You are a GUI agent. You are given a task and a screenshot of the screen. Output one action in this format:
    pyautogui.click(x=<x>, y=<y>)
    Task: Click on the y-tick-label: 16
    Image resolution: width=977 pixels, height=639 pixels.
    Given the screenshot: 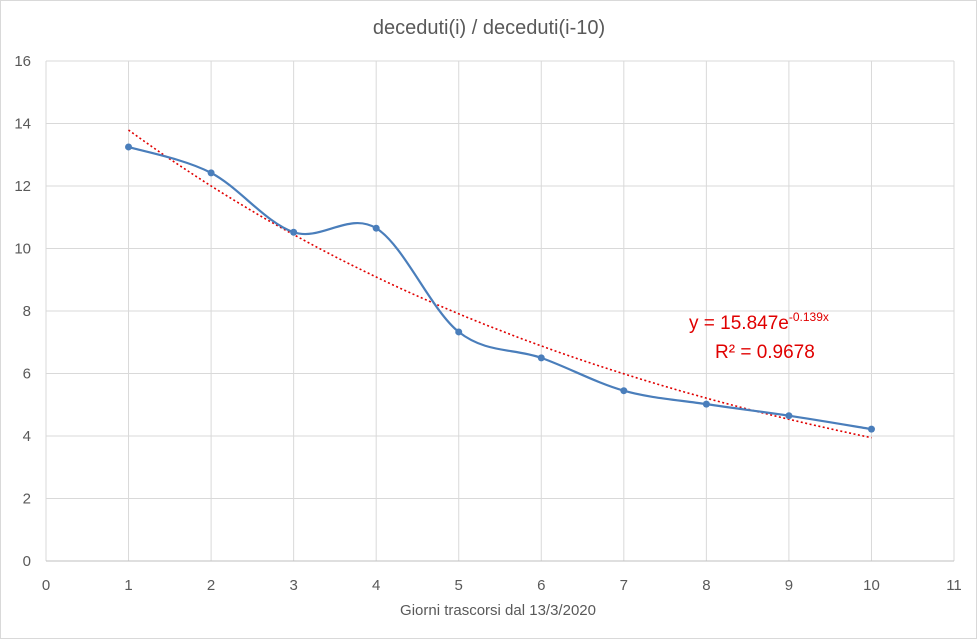 What is the action you would take?
    pyautogui.click(x=22, y=61)
    